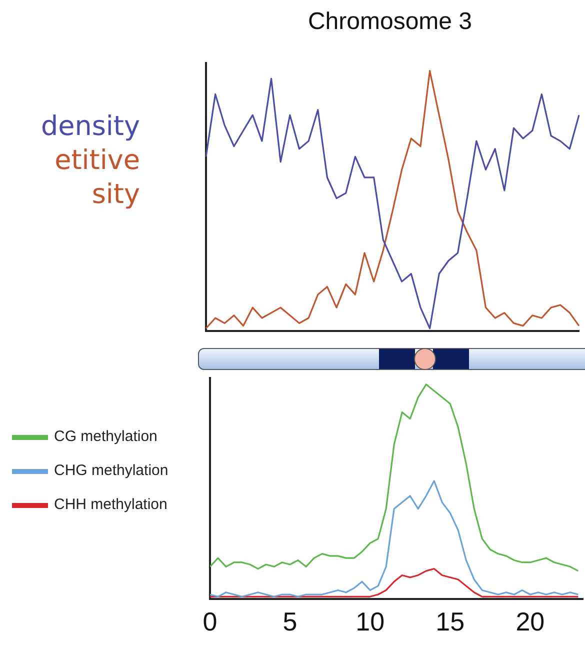 The height and width of the screenshot is (646, 585). I want to click on x-tick-label: 0, so click(210, 621).